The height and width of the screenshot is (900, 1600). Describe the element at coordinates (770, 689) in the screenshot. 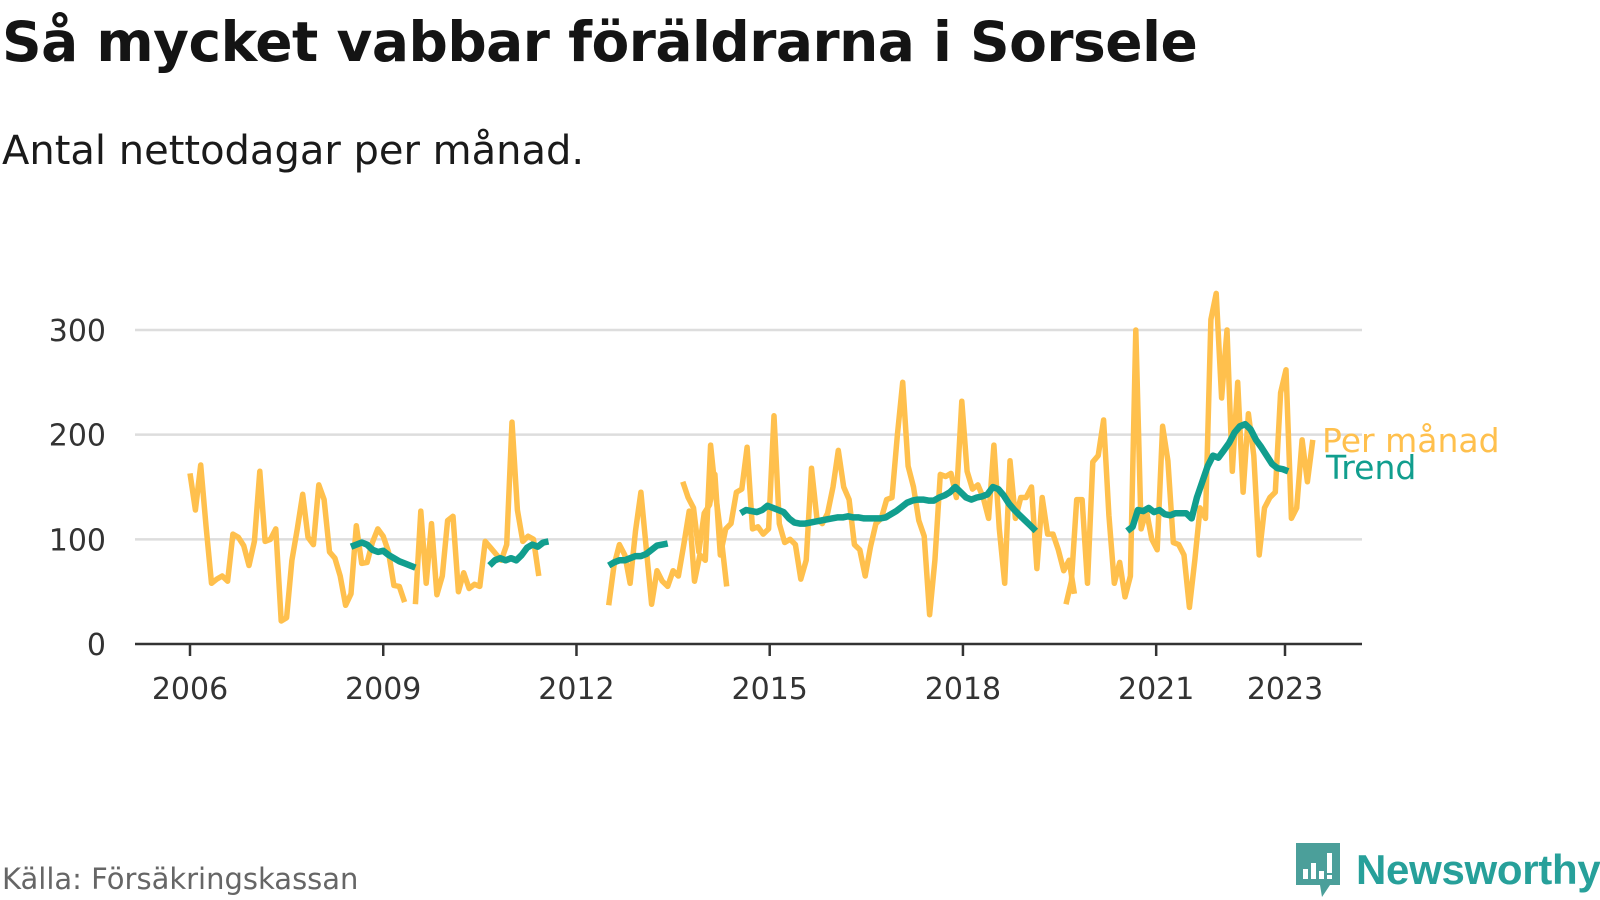

I see `x-tick-label: 2015` at that location.